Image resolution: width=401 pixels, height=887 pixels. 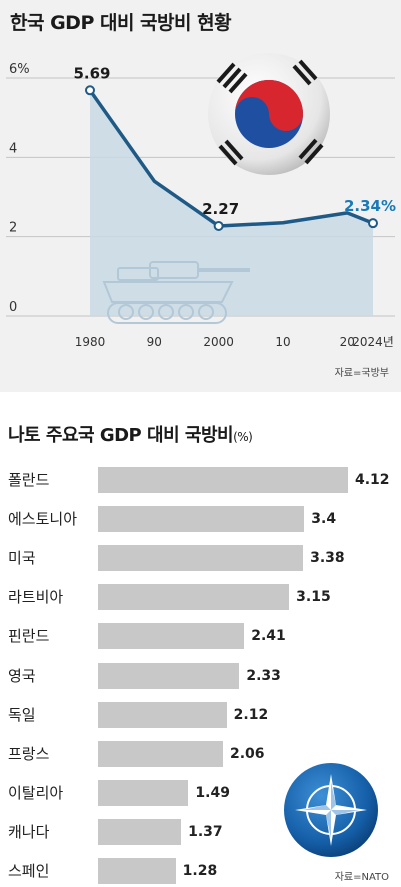 I want to click on data-label: 5.69, so click(x=91, y=73).